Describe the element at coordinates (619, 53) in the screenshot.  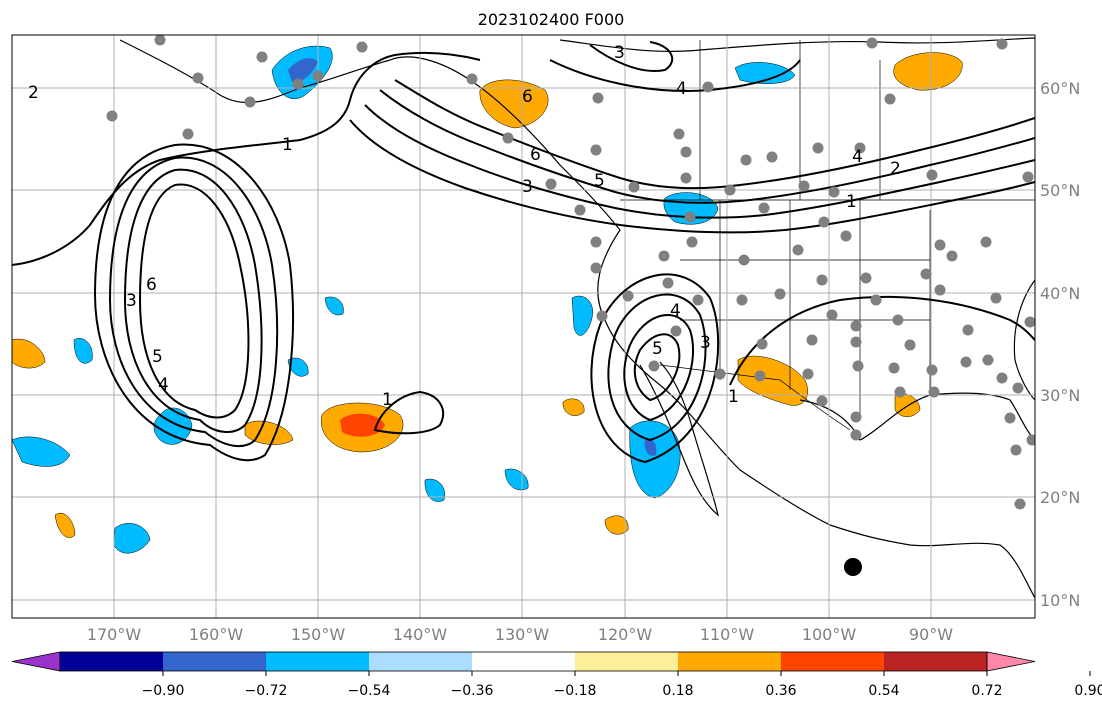
I see `contour-label-3-north: 3` at that location.